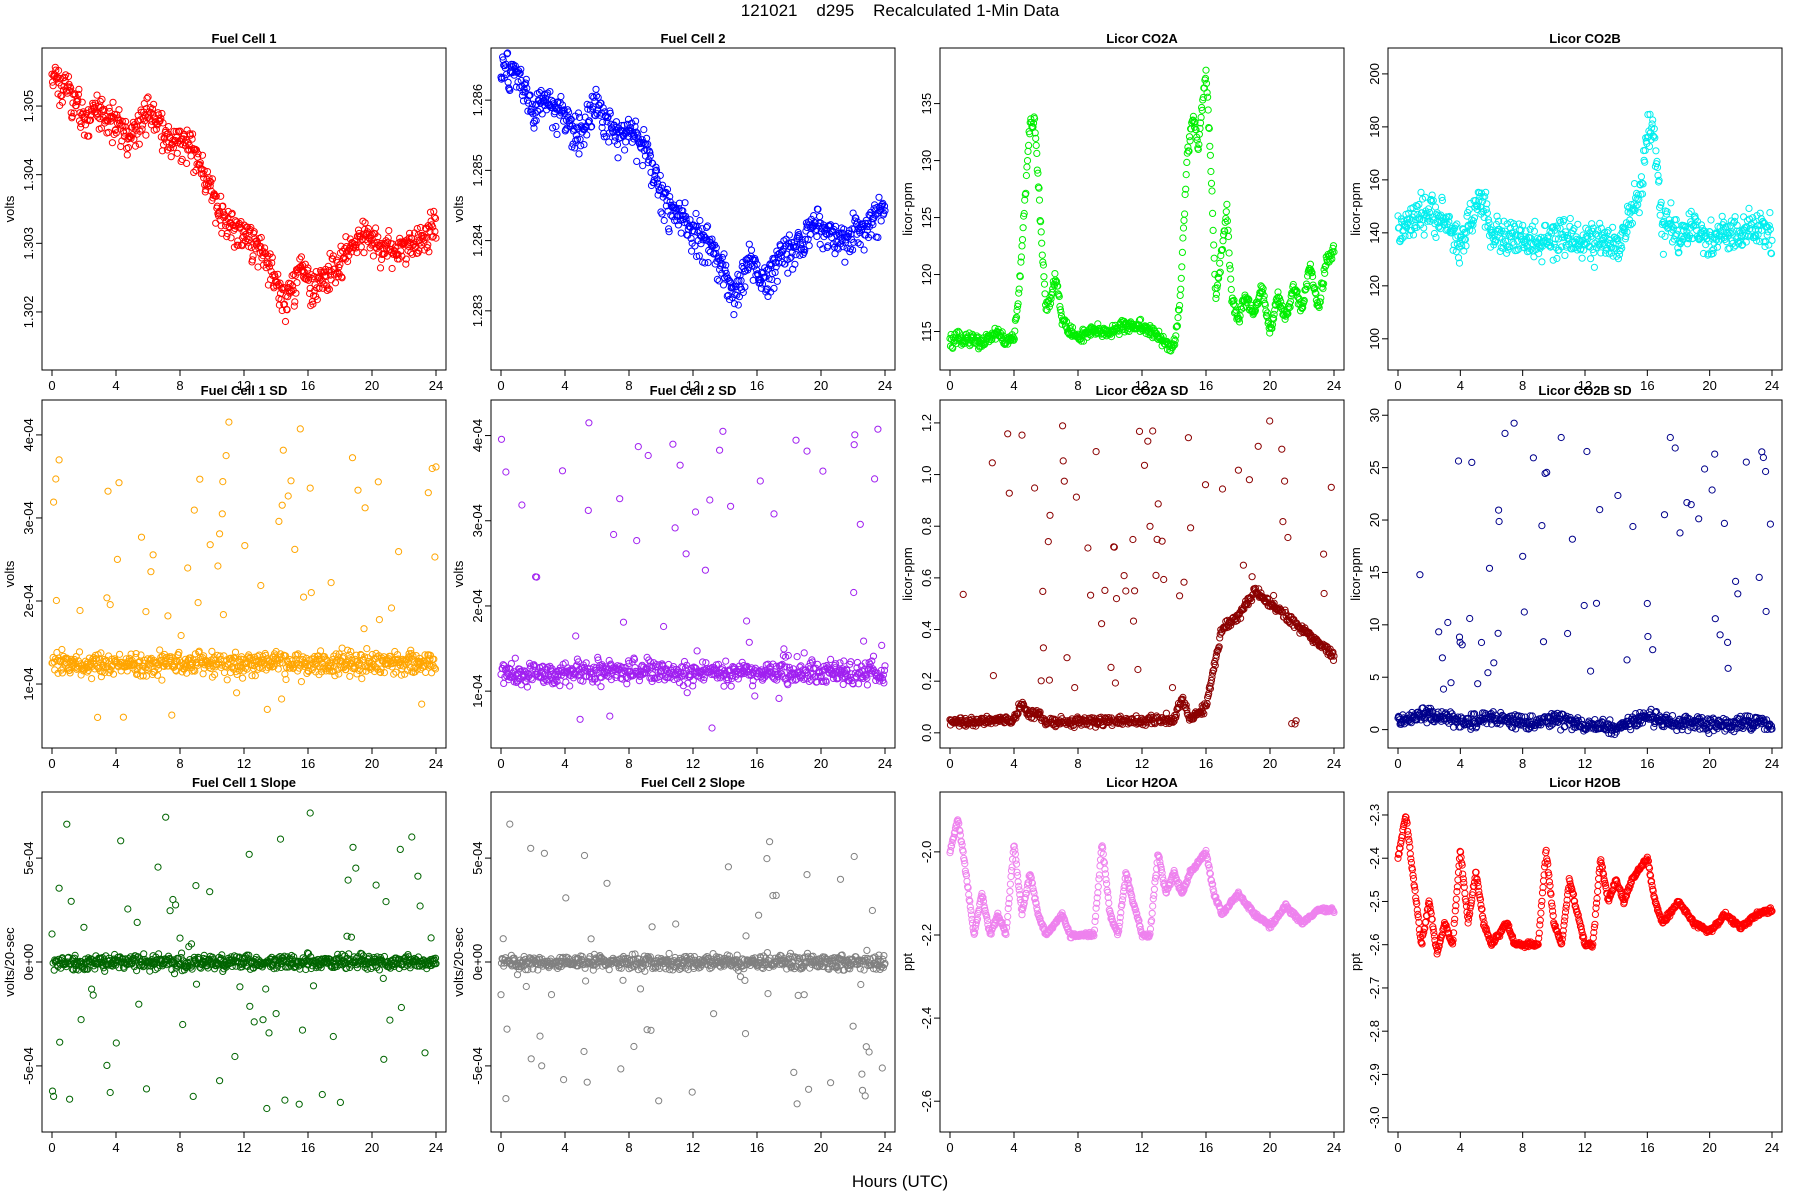 This screenshot has width=1800, height=1200. What do you see at coordinates (1334, 385) in the screenshot?
I see `licor-co2a-xtick-label: 24` at bounding box center [1334, 385].